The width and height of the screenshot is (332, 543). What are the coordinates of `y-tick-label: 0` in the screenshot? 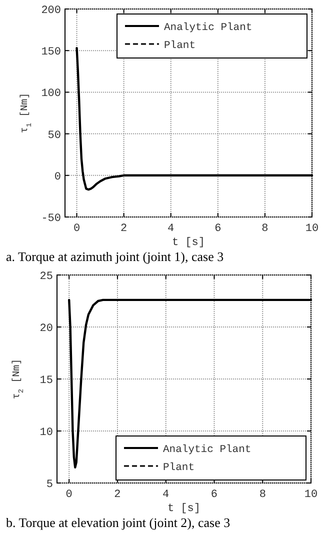 It's located at (57, 177).